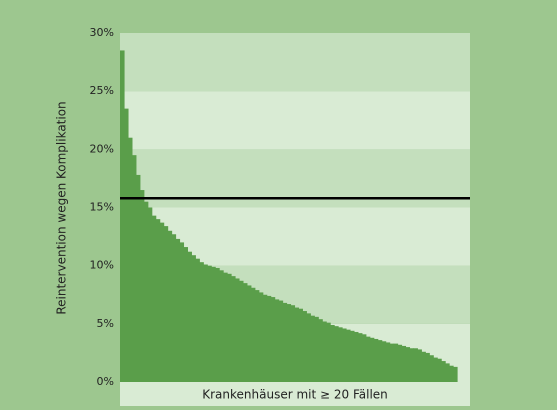 This screenshot has height=410, width=557. Describe the element at coordinates (102, 148) in the screenshot. I see `y-tick-label: 20%` at that location.